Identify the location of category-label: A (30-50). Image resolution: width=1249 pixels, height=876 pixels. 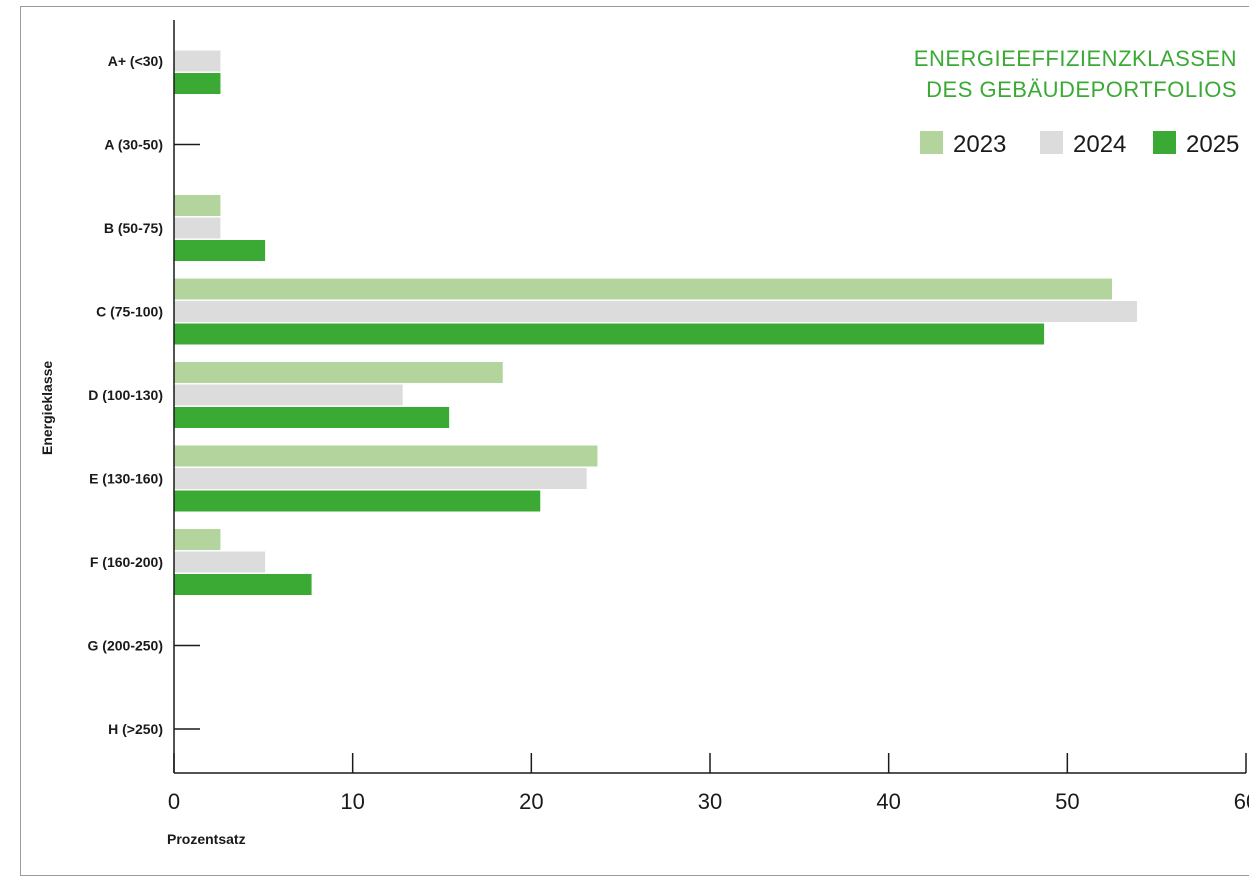
(133, 145).